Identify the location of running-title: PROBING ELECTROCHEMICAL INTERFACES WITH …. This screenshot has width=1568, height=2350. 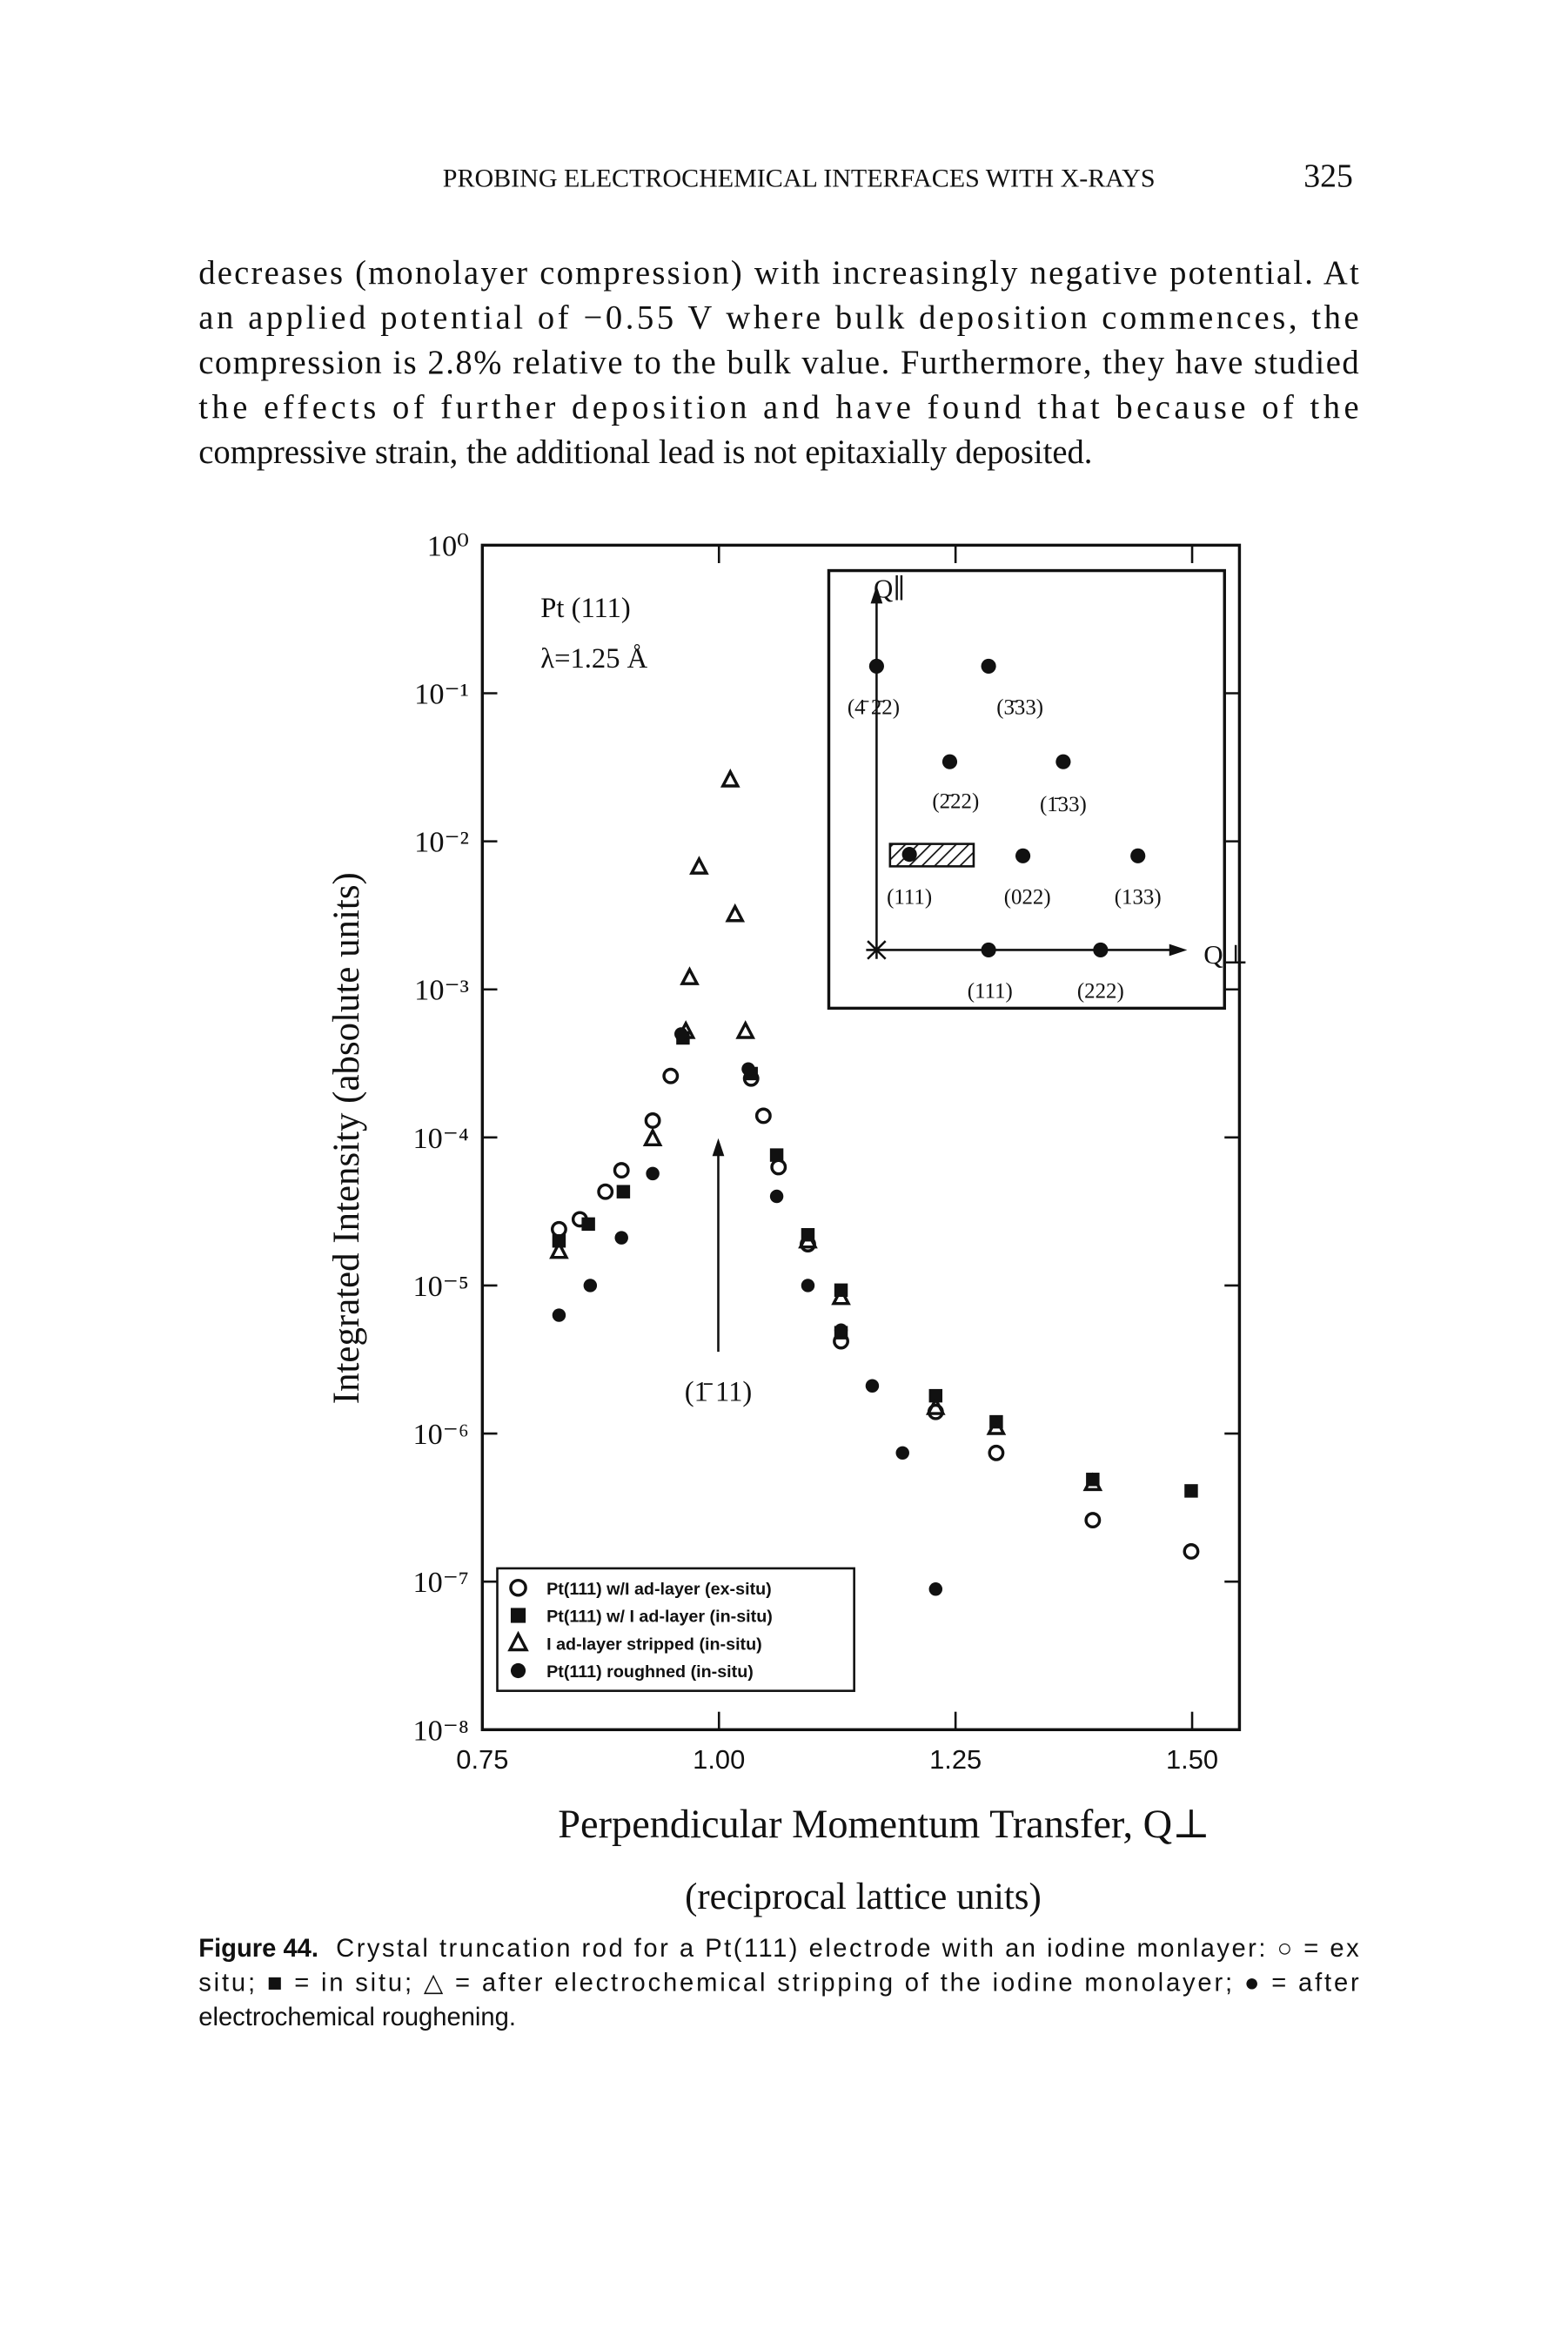
(799, 179).